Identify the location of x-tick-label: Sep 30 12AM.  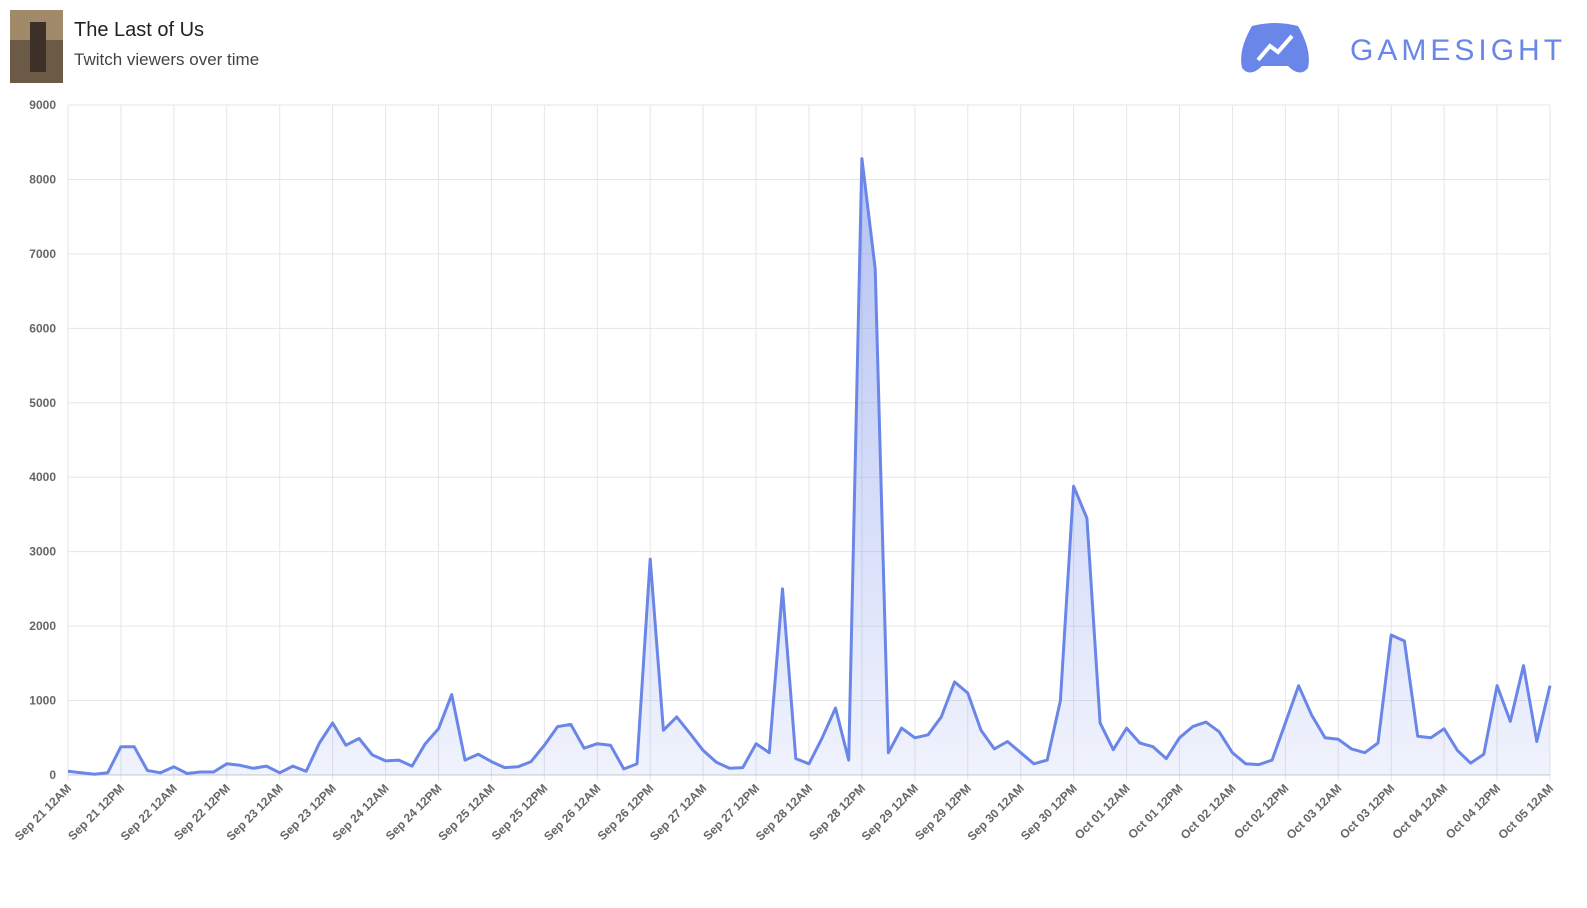
(996, 812).